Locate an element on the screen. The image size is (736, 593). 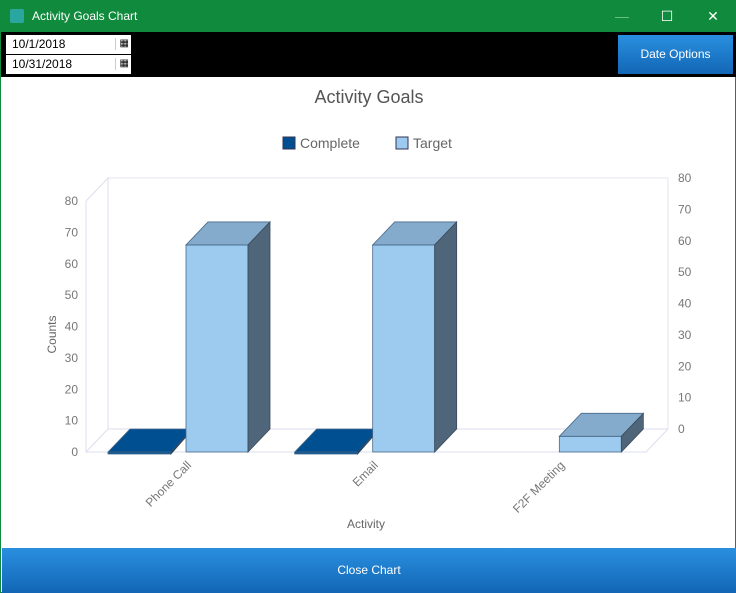
chart-title: Activity Goals is located at coordinates (368, 97).